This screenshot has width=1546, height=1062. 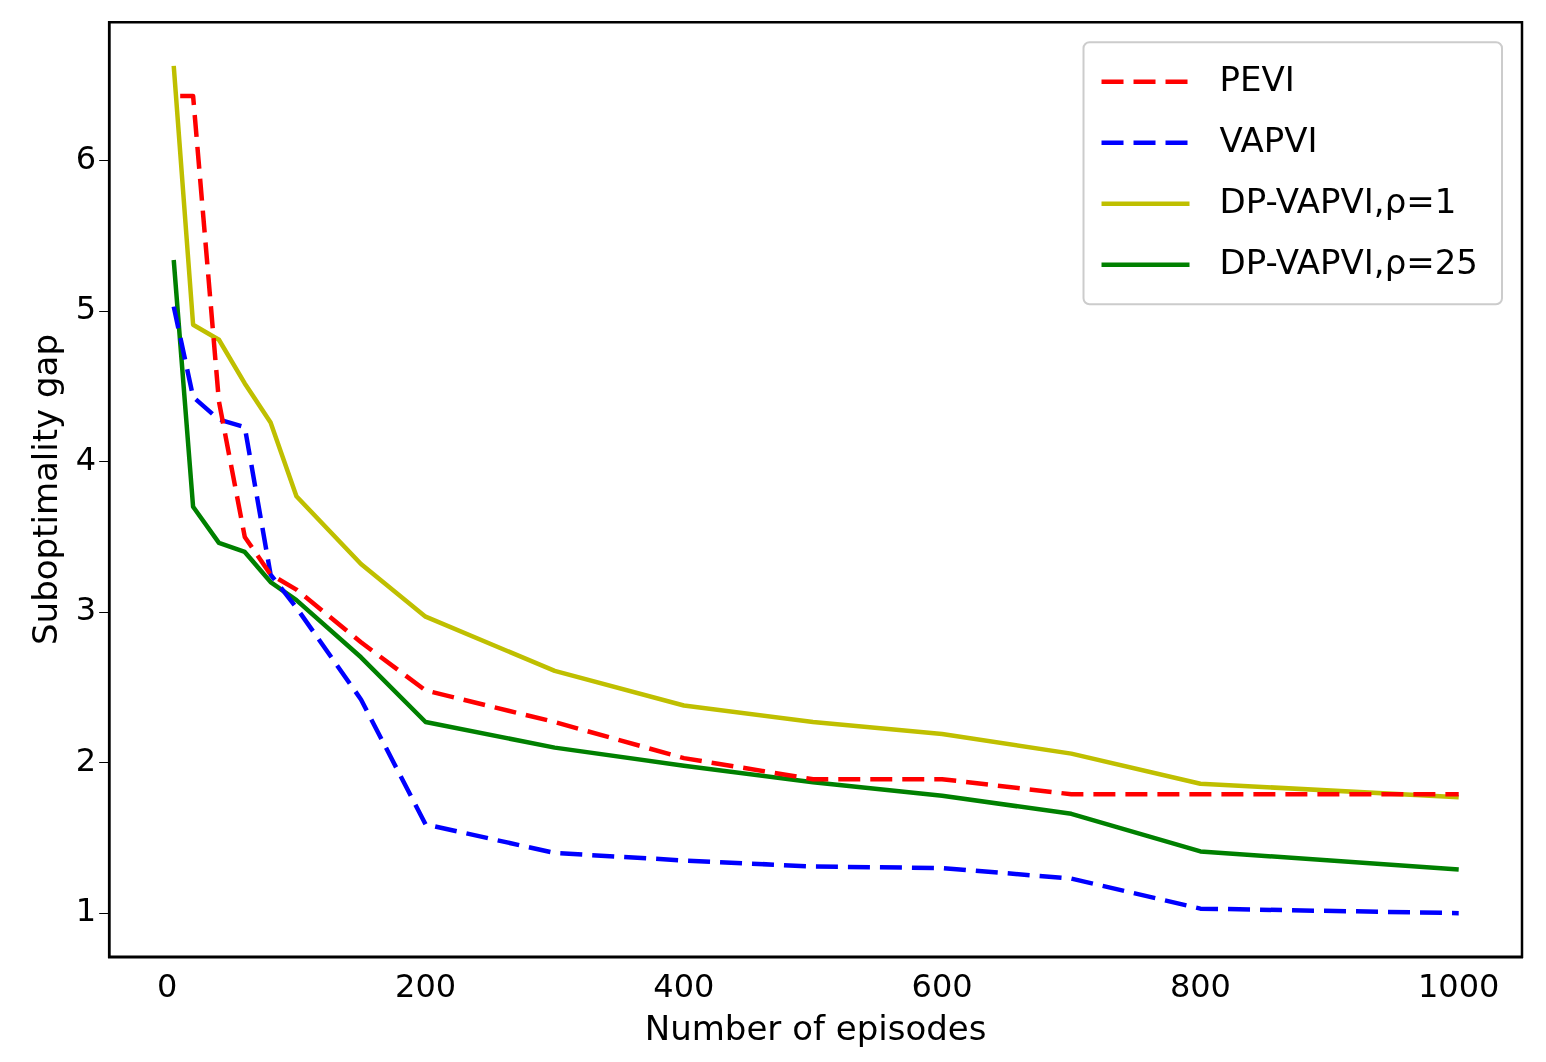 I want to click on y-tick-label: 6, so click(x=86, y=157).